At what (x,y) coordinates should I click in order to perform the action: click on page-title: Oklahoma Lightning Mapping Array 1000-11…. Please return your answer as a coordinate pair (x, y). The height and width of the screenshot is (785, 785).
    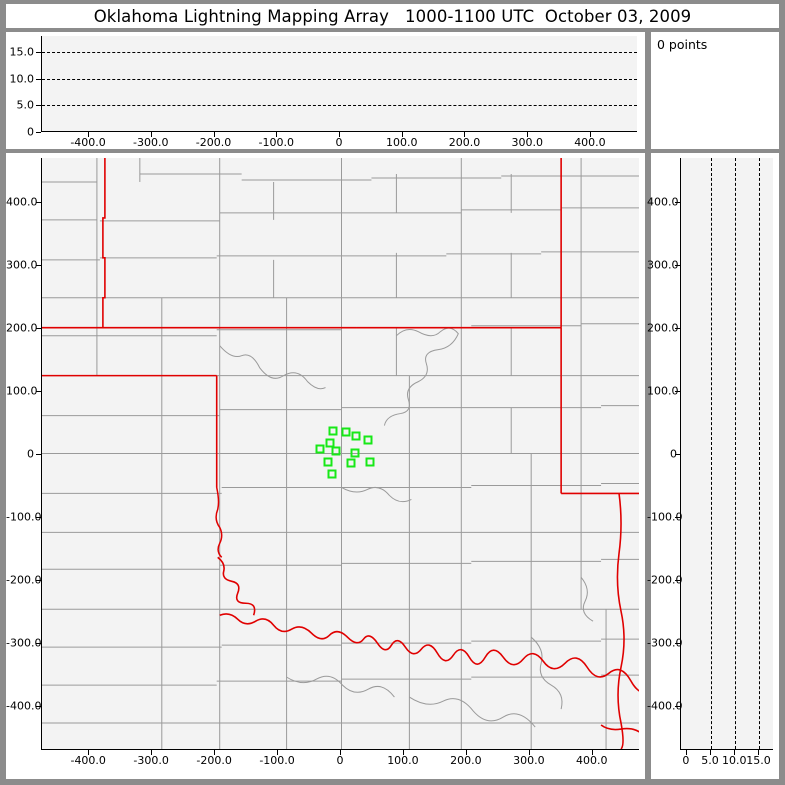
    Looking at the image, I should click on (392, 16).